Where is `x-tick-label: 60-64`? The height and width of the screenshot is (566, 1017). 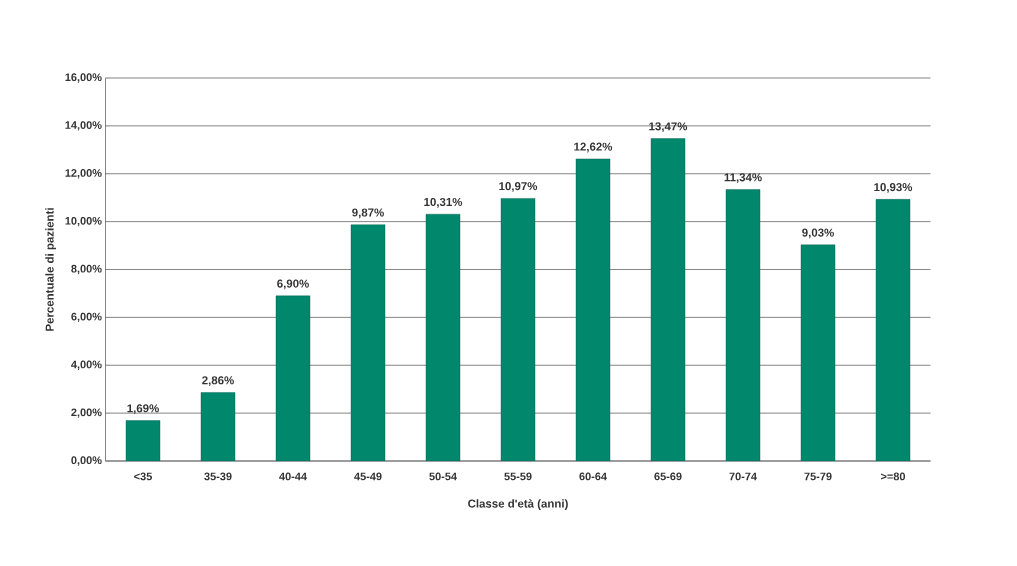
x-tick-label: 60-64 is located at coordinates (593, 476).